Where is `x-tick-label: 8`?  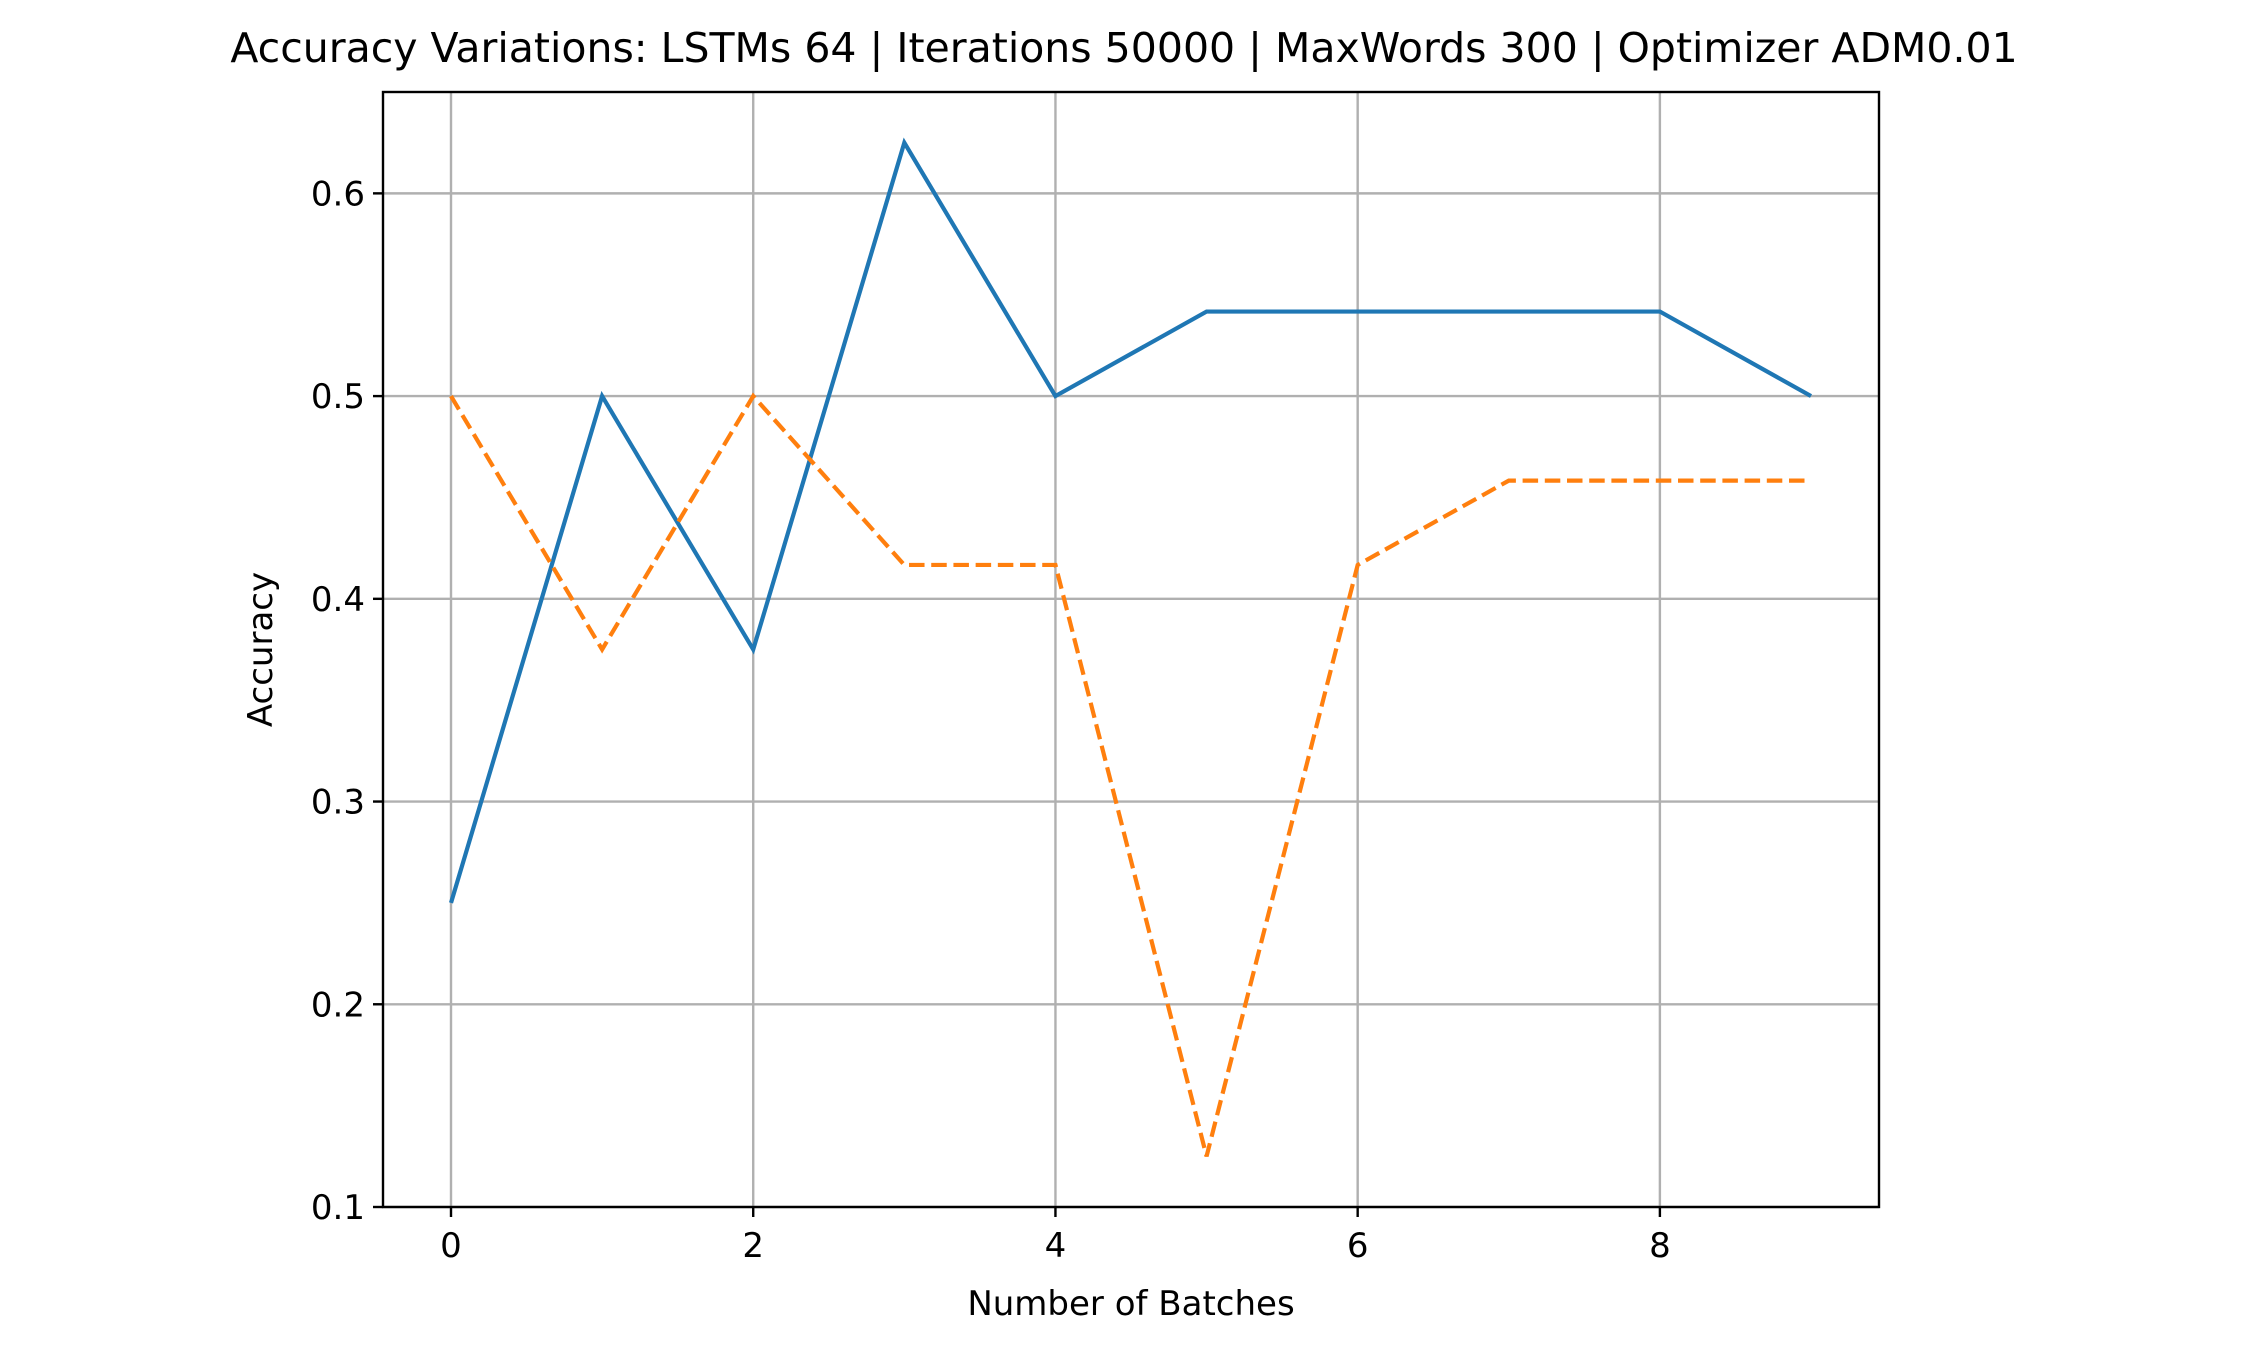
x-tick-label: 8 is located at coordinates (1660, 1246).